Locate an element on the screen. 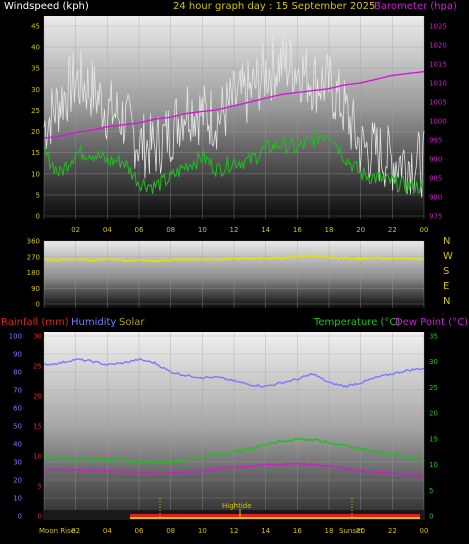 This screenshot has width=469, height=544. direction-line is located at coordinates (234, 258).